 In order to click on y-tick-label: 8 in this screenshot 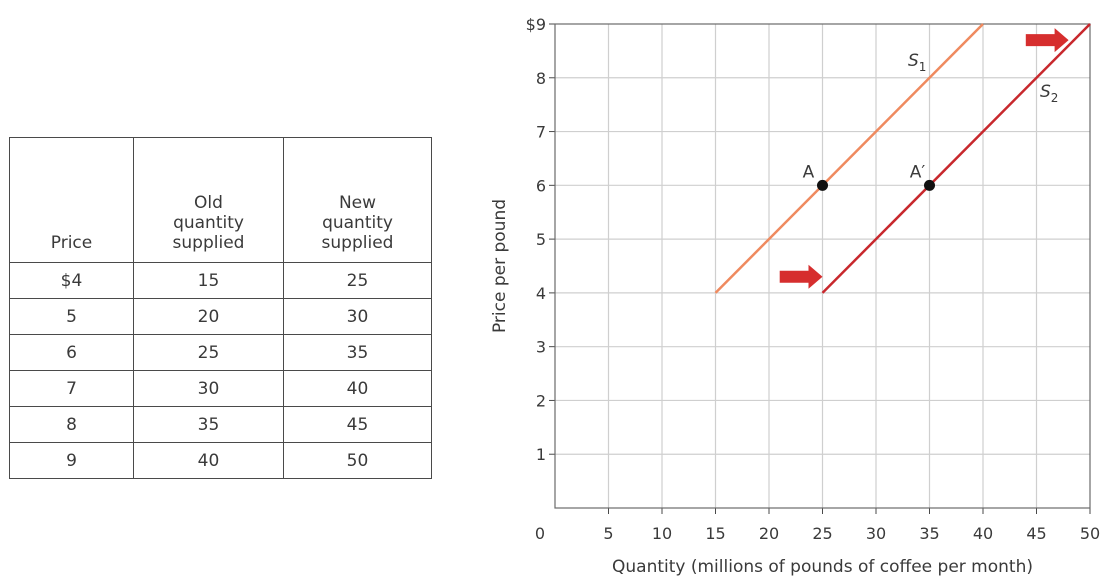, I will do `click(541, 78)`.